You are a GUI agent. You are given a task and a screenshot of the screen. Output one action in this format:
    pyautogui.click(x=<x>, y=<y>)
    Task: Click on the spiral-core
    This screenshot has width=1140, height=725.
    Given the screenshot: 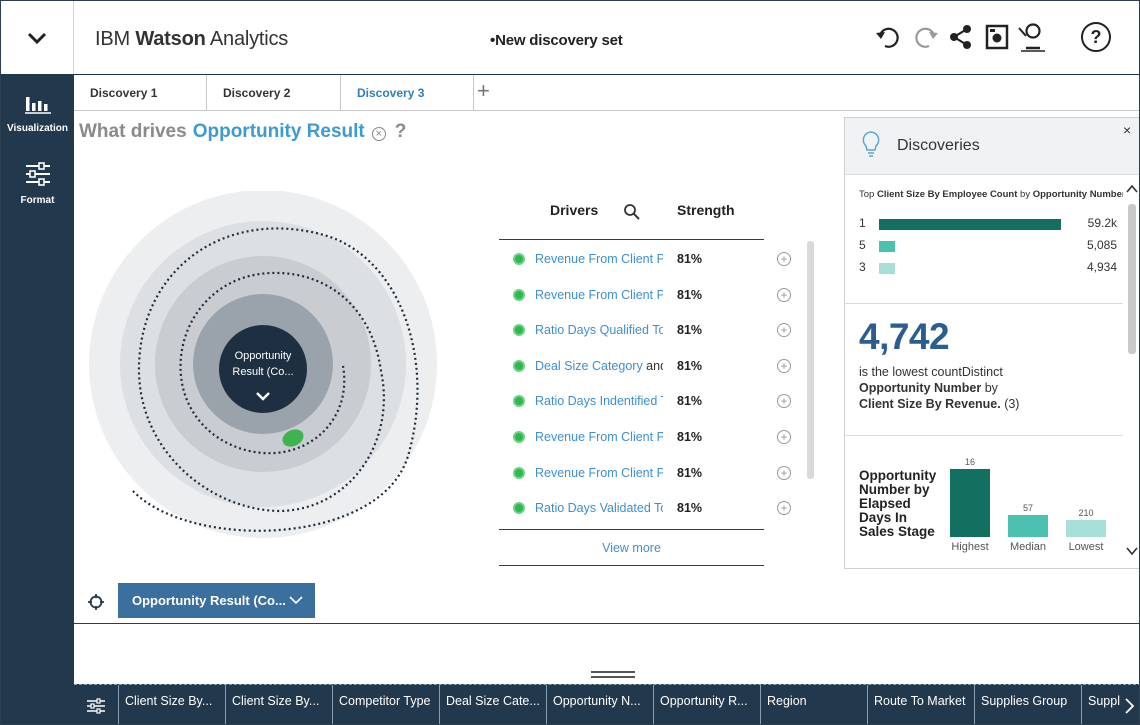 What is the action you would take?
    pyautogui.click(x=263, y=369)
    